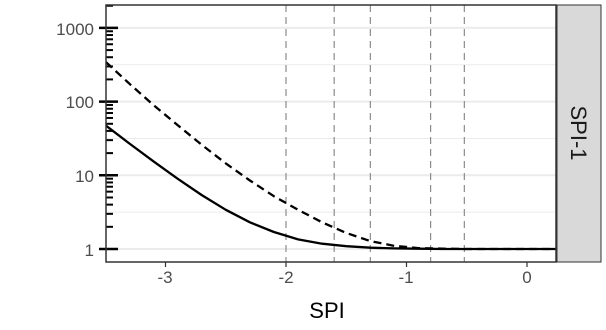  Describe the element at coordinates (285, 277) in the screenshot. I see `x-tick-label: -2` at that location.